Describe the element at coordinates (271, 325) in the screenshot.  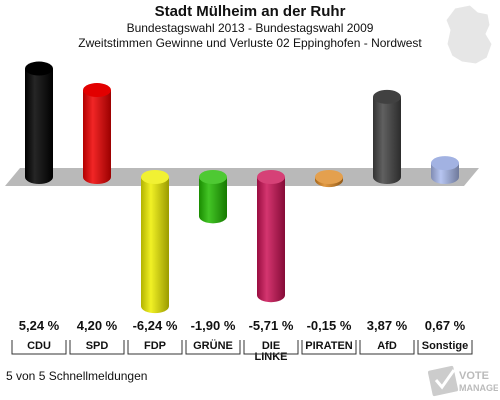
I see `value-label: -5,71 %` at that location.